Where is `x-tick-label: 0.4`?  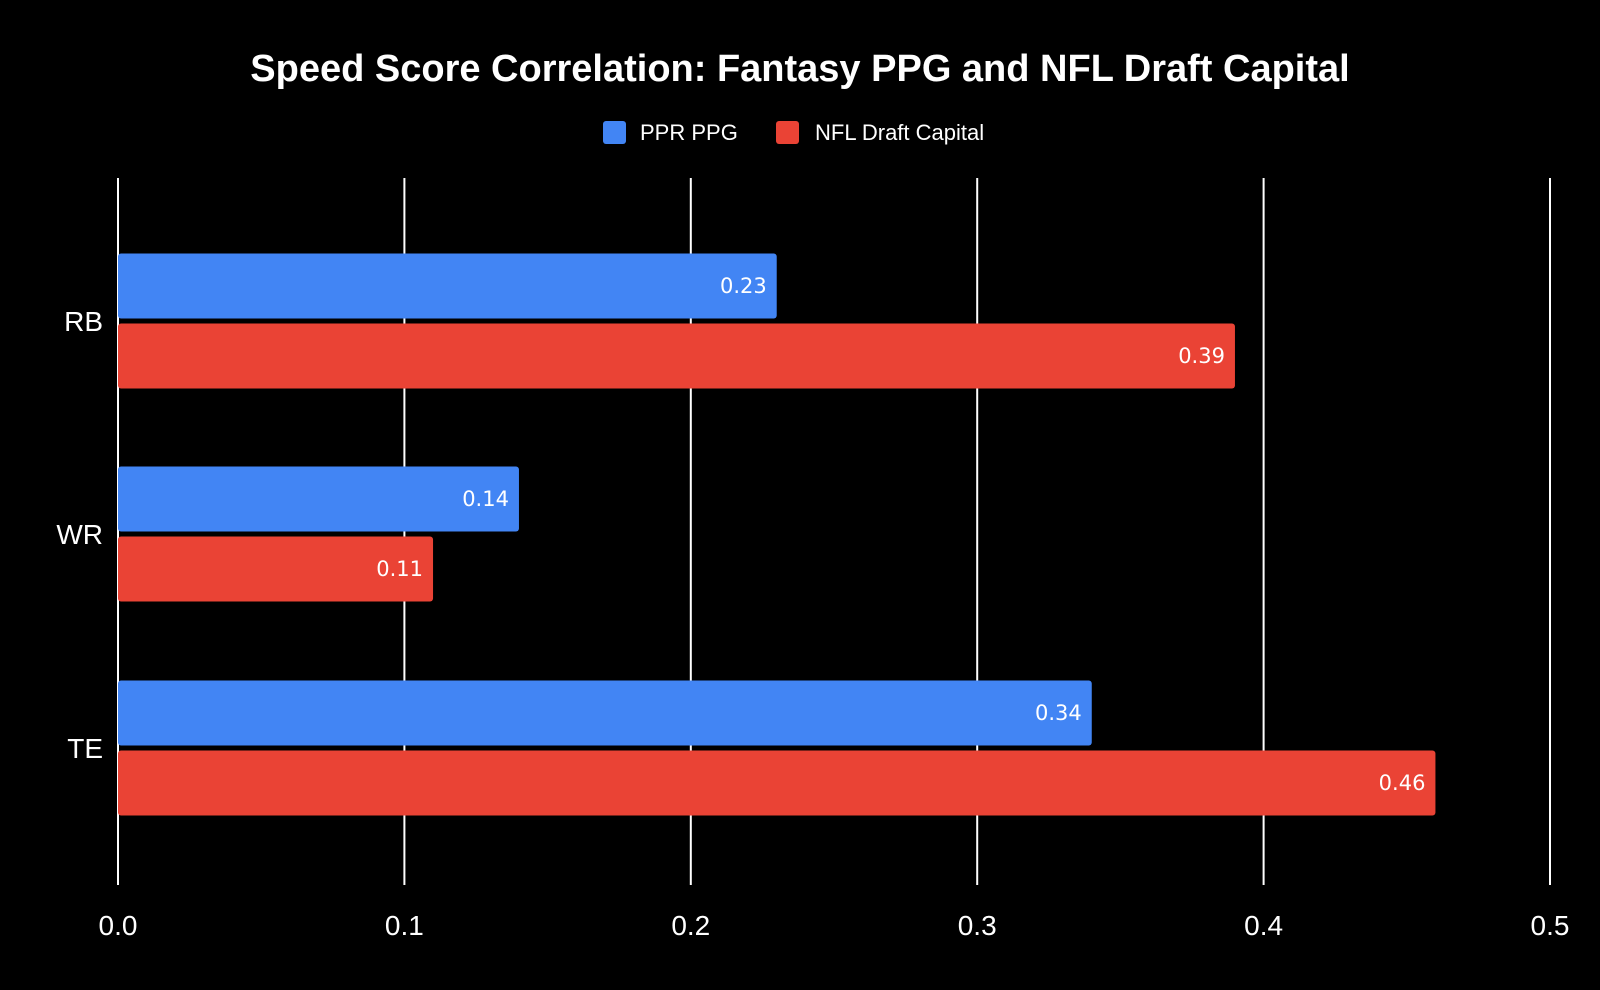
x-tick-label: 0.4 is located at coordinates (1263, 925).